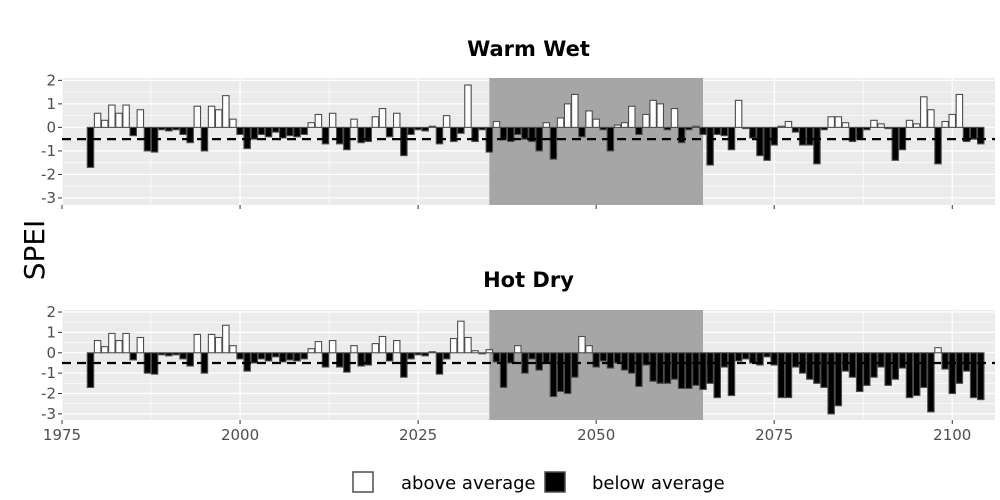 This screenshot has height=500, width=1000. What do you see at coordinates (596, 141) in the screenshot?
I see `highlight-band` at bounding box center [596, 141].